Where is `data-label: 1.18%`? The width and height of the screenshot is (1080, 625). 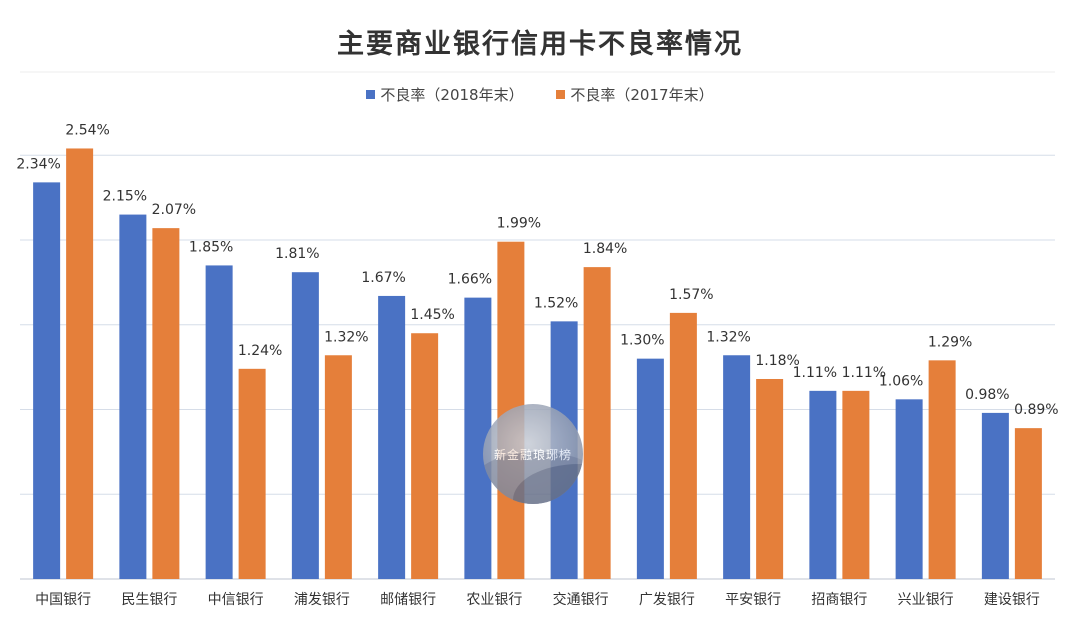 data-label: 1.18% is located at coordinates (777, 361).